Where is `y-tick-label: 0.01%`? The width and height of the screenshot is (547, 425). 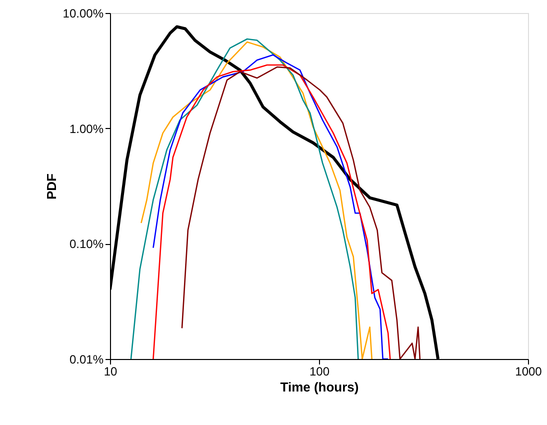
y-tick-label: 0.01% is located at coordinates (86, 359).